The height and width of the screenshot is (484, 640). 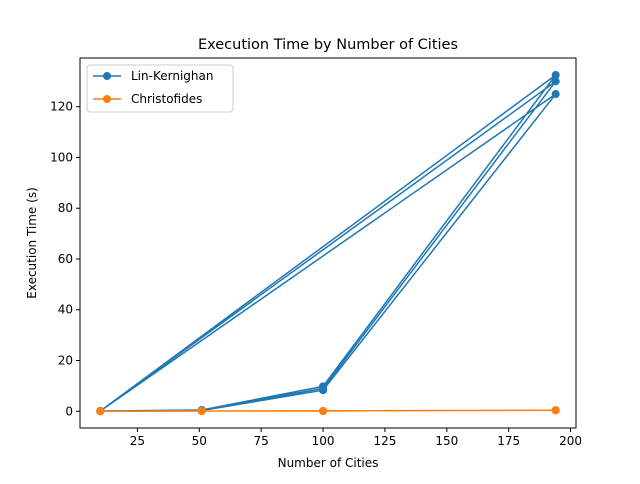 I want to click on legend-label-christofides: Christofides, so click(x=166, y=99).